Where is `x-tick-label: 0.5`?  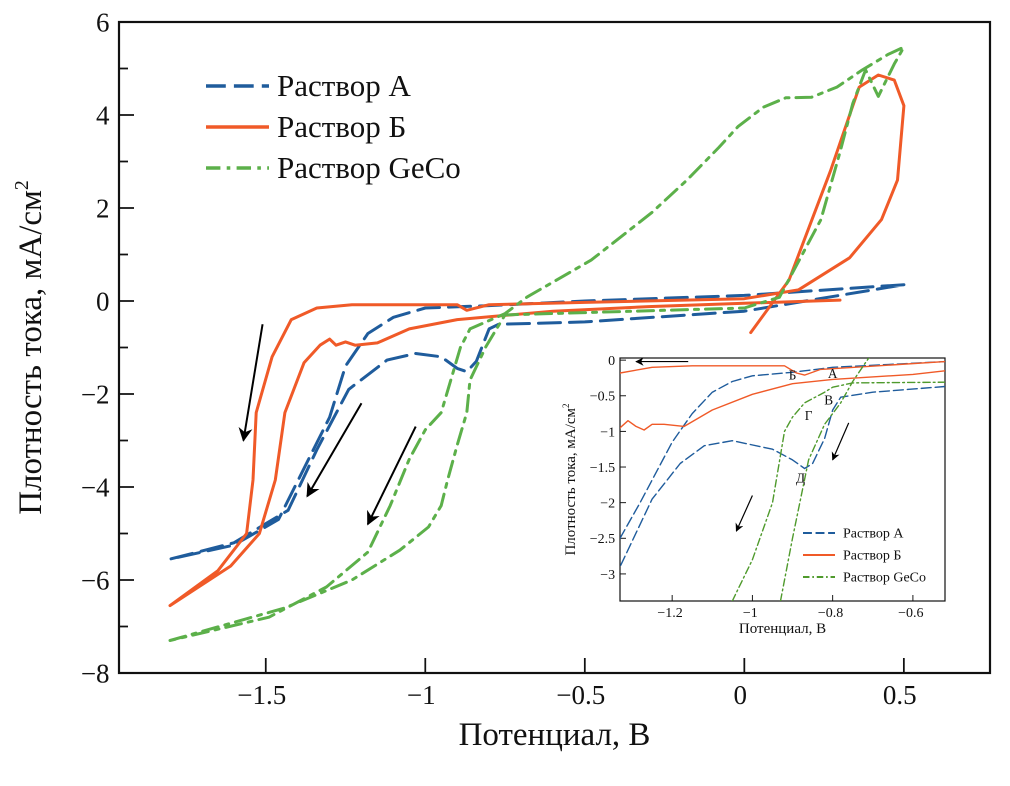 x-tick-label: 0.5 is located at coordinates (900, 695).